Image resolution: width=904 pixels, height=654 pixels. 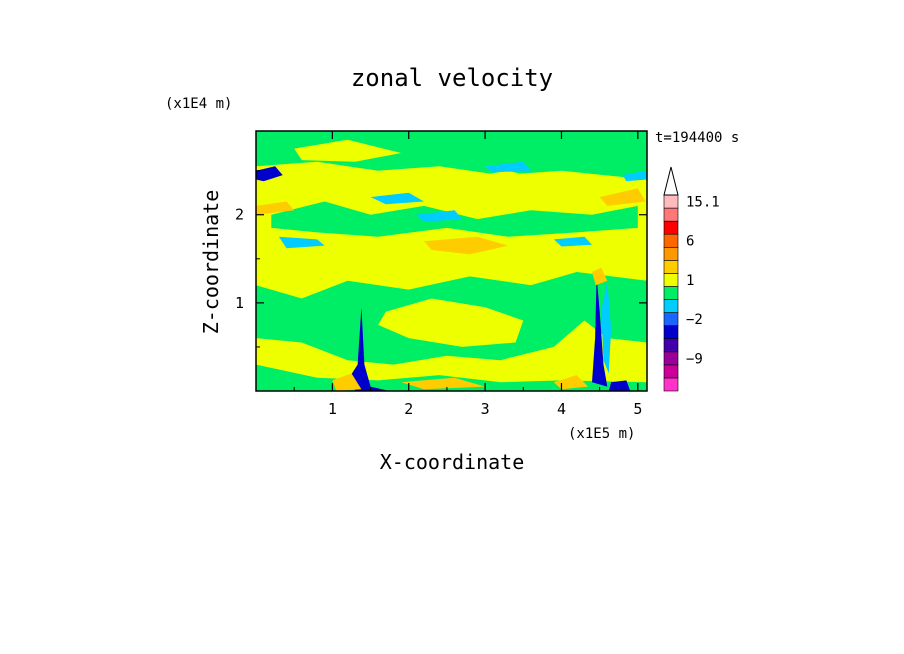 What do you see at coordinates (485, 409) in the screenshot?
I see `x-tick-label: 3` at bounding box center [485, 409].